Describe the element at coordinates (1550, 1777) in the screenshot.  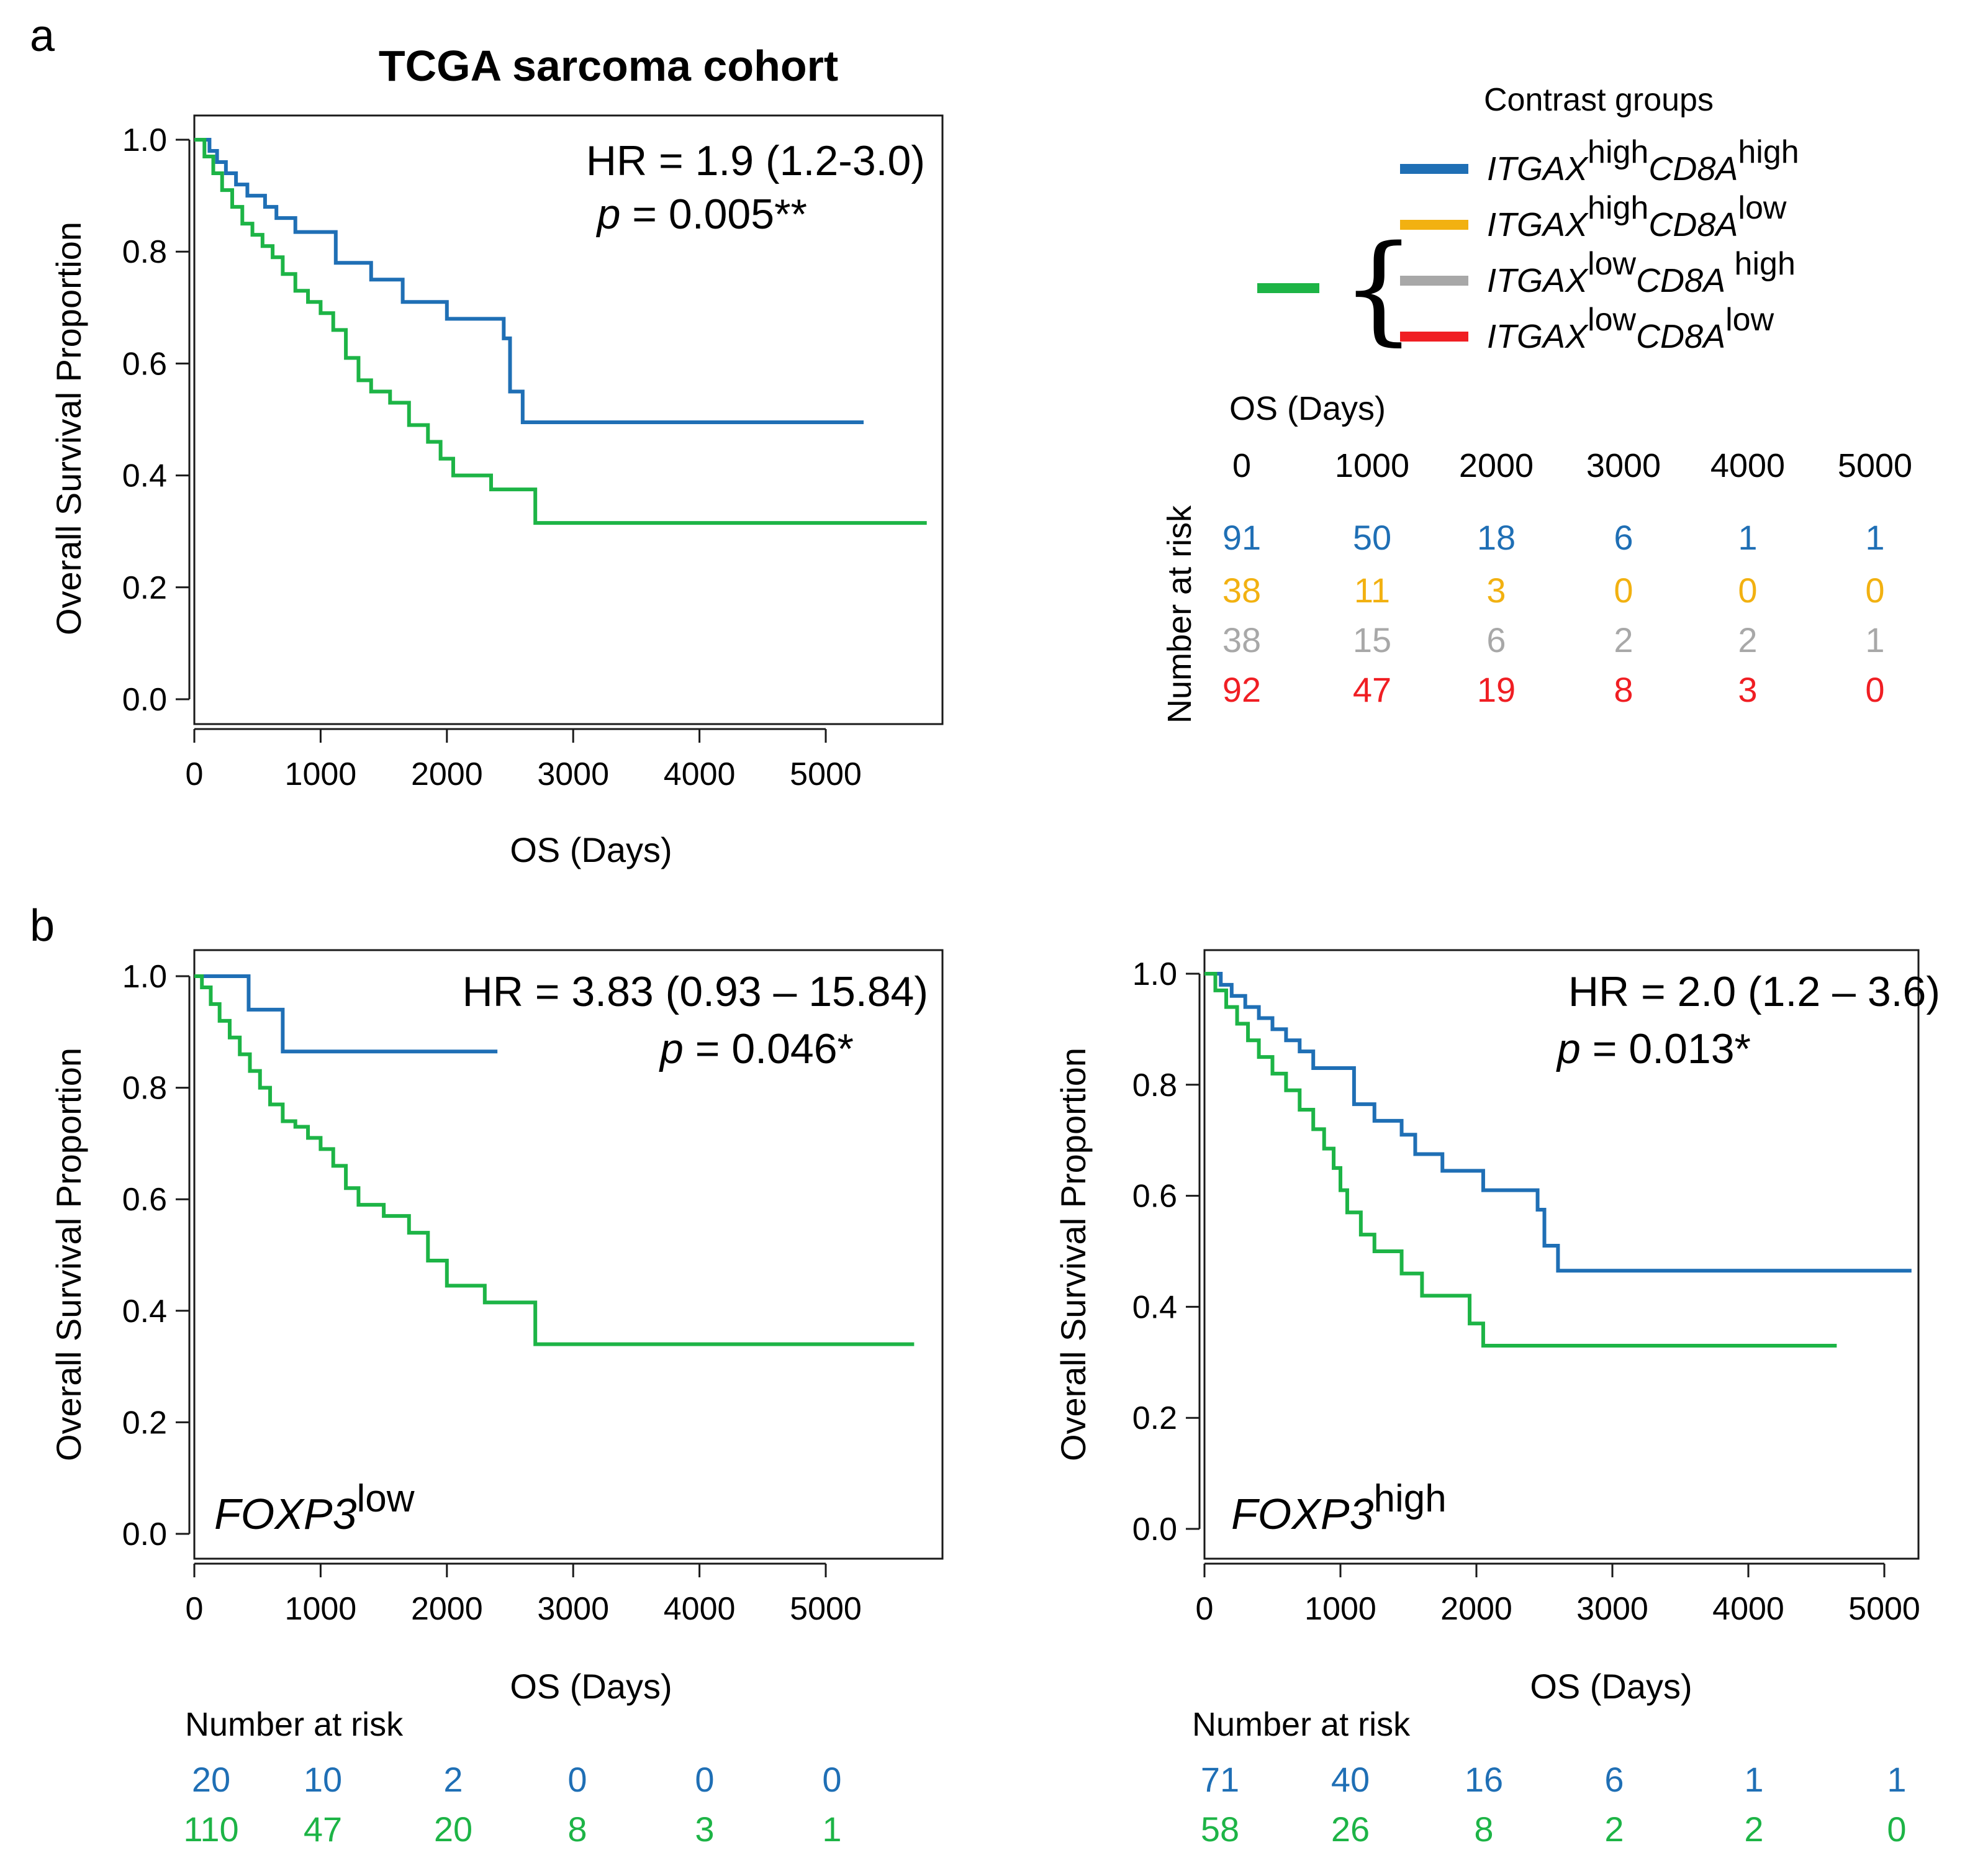
I see `risk-table-b-right: Number at risk 71 40 16 6 1 1 58 26 8 2 2 0` at that location.